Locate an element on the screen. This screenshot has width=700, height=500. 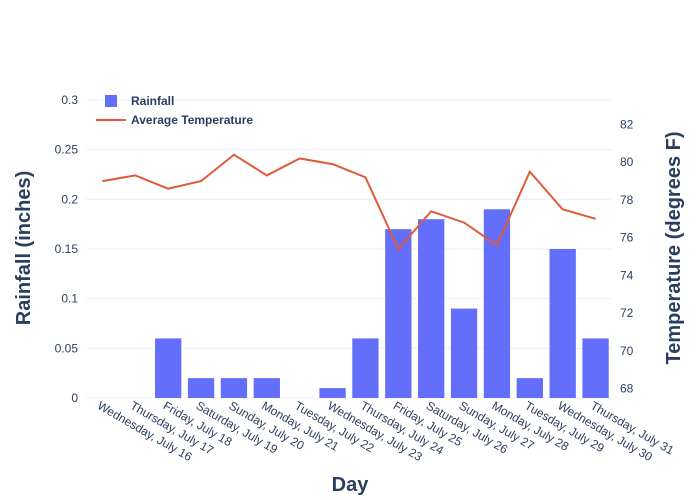
legend-item-rainfall: Rainfall is located at coordinates (139, 101).